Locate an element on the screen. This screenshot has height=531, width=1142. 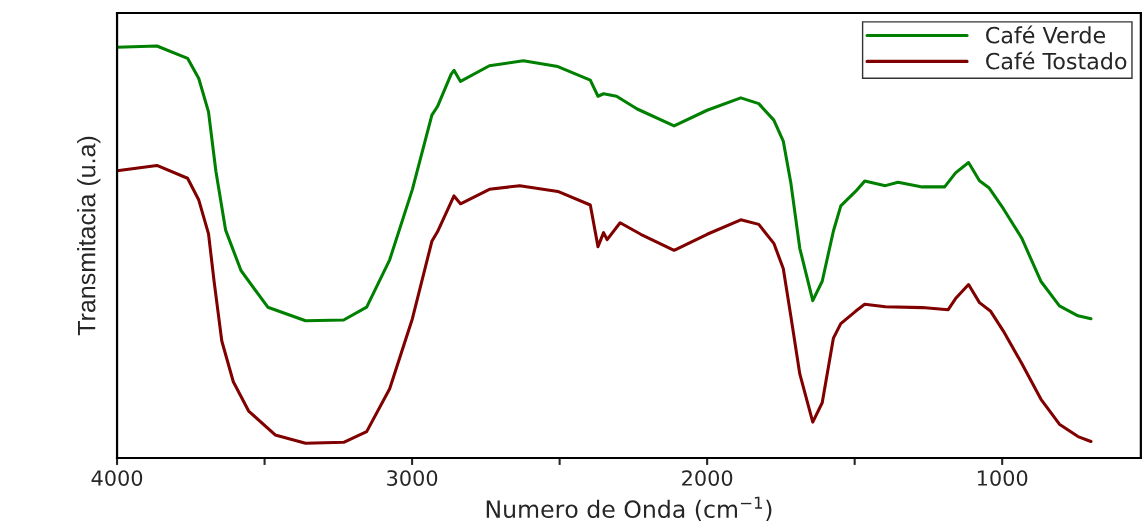
x-tick-label: 4000 is located at coordinates (117, 478).